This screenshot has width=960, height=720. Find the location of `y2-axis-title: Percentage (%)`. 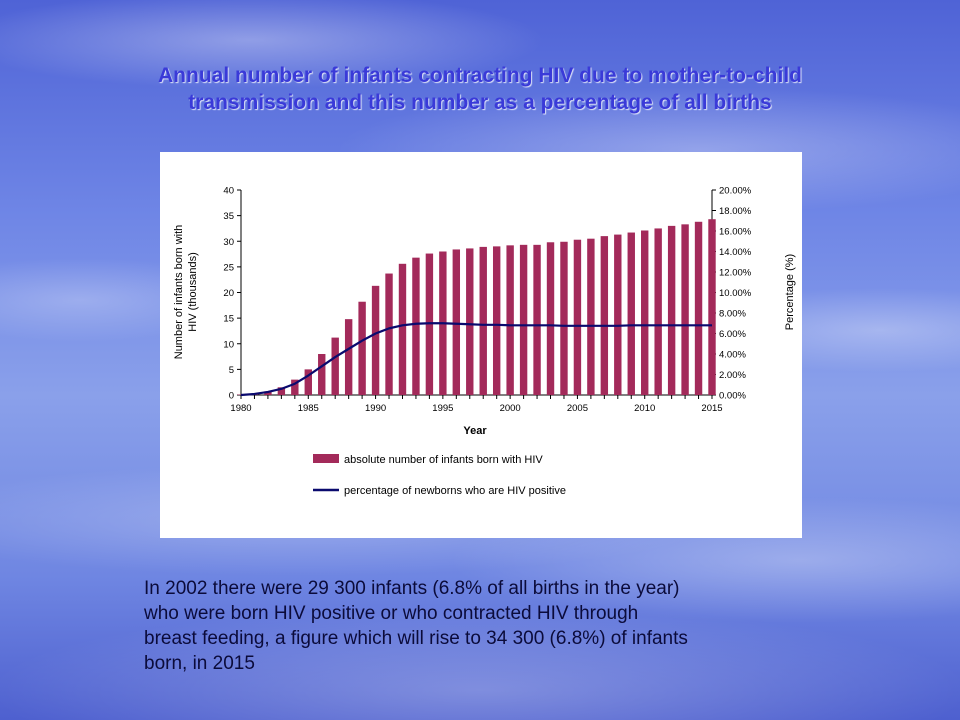

y2-axis-title: Percentage (%) is located at coordinates (790, 292).